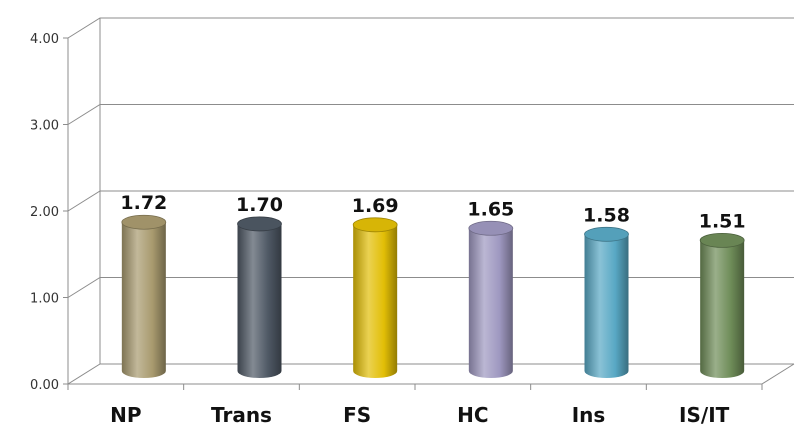 Image resolution: width=795 pixels, height=433 pixels. What do you see at coordinates (259, 205) in the screenshot?
I see `value-label: 1.70` at bounding box center [259, 205].